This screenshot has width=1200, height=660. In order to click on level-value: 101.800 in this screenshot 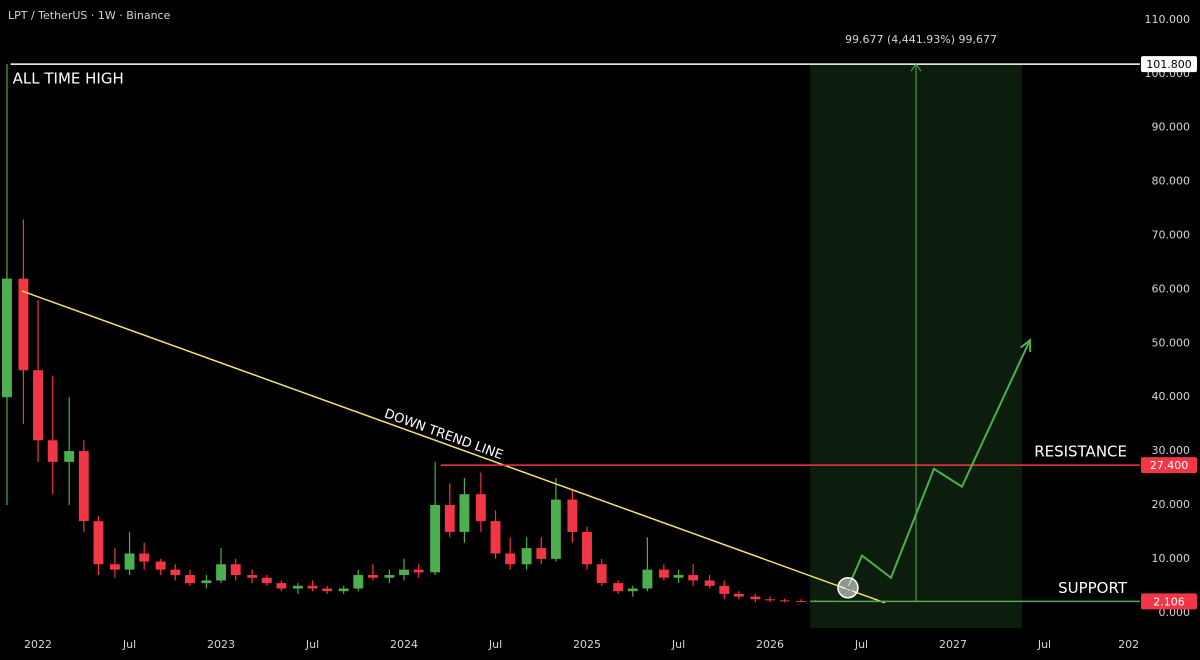, I will do `click(1169, 64)`.